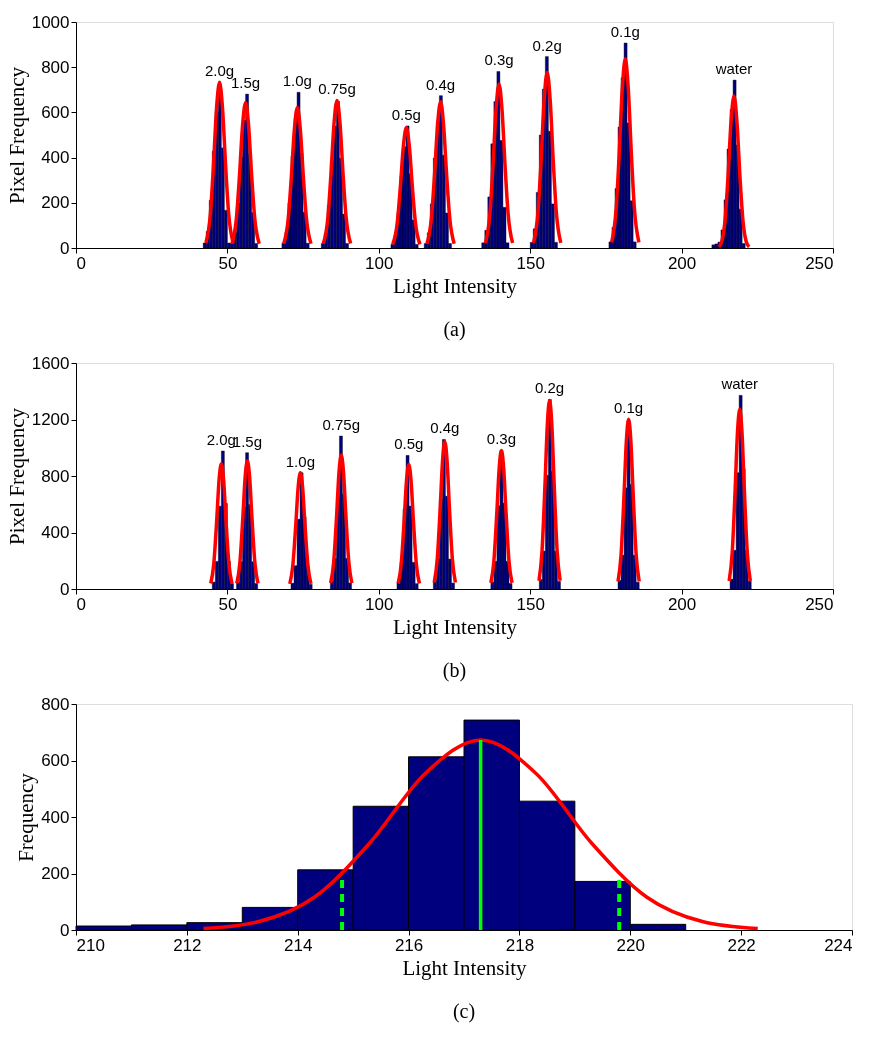 The image size is (877, 1057). Describe the element at coordinates (50, 22) in the screenshot. I see `y-tick-label: 1000` at that location.